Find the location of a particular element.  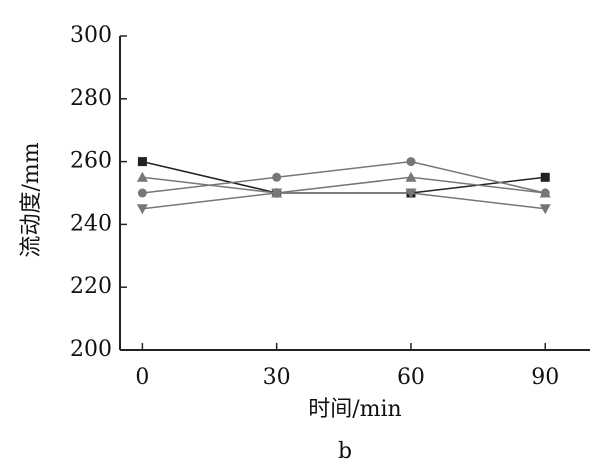

y-tick-label: 280 is located at coordinates (91, 98).